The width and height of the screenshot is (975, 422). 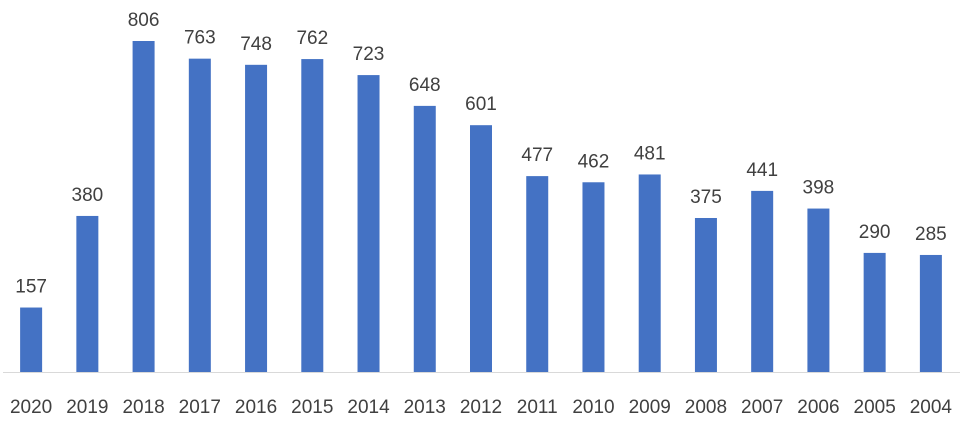 I want to click on x-tick-label: 2013, so click(x=425, y=407).